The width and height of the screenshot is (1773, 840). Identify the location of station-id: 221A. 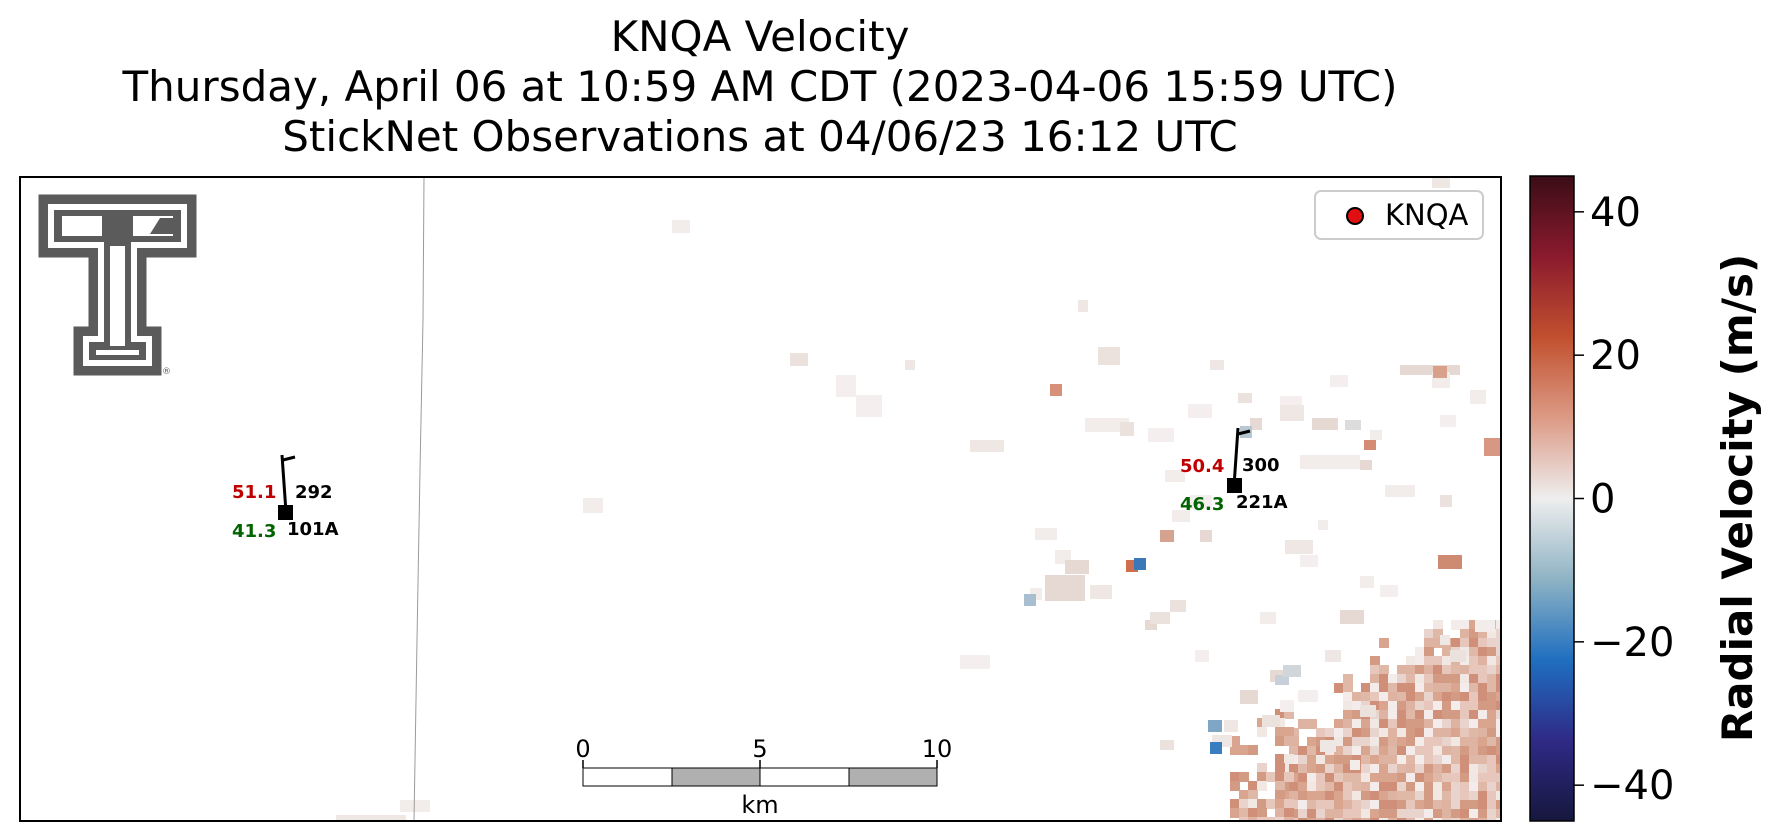
(1262, 502).